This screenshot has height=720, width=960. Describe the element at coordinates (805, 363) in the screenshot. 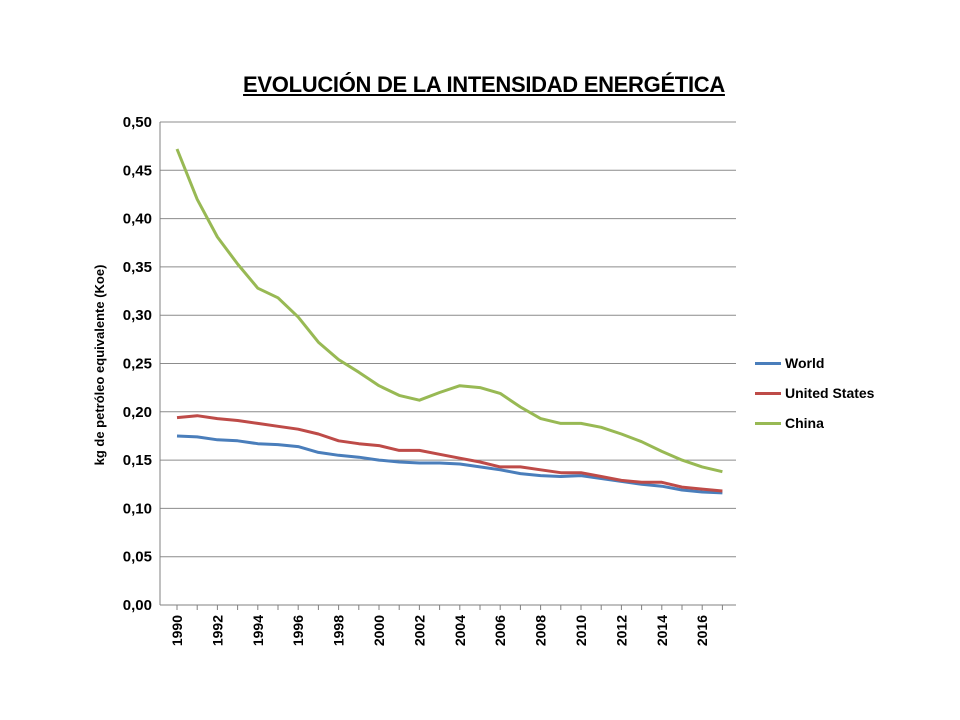

I see `legend-label: World` at that location.